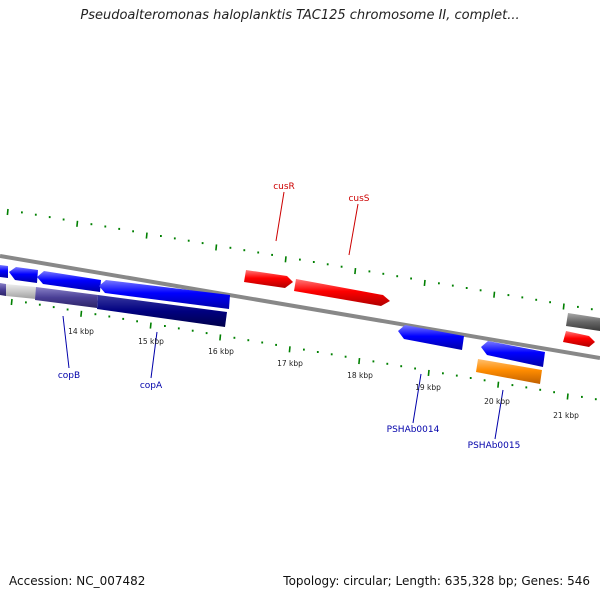 The height and width of the screenshot is (600, 600). I want to click on gene-label-PSHAb0014: PSHAb0014, so click(413, 430).